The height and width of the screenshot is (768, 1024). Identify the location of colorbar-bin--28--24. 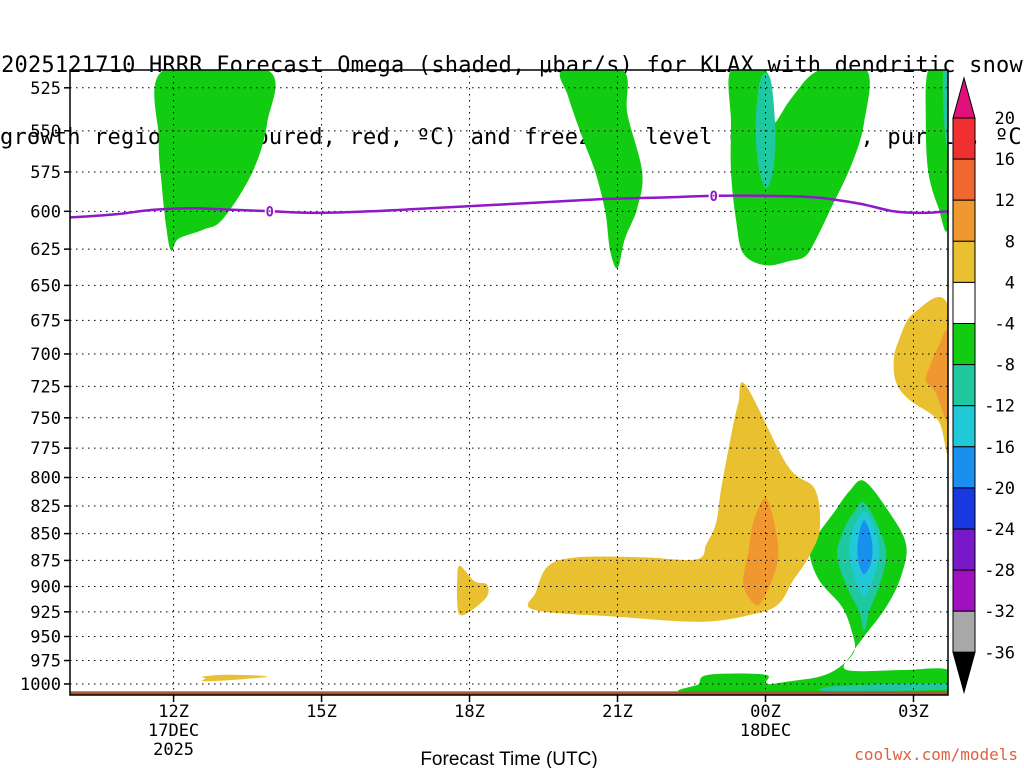
(964, 549).